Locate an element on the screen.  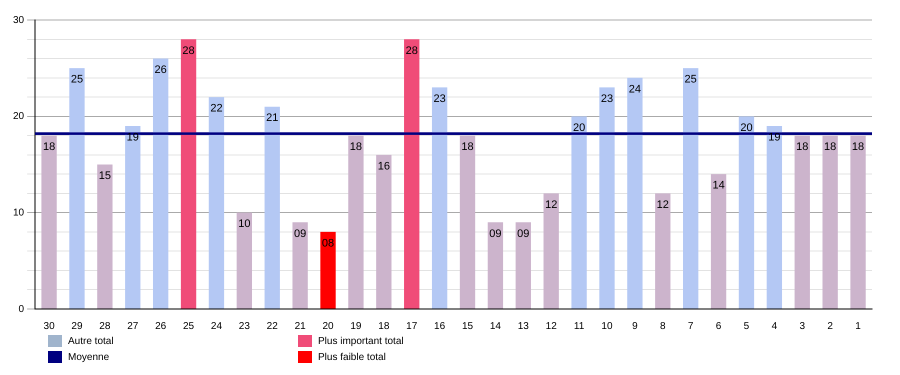
text: 16 is located at coordinates (384, 166).